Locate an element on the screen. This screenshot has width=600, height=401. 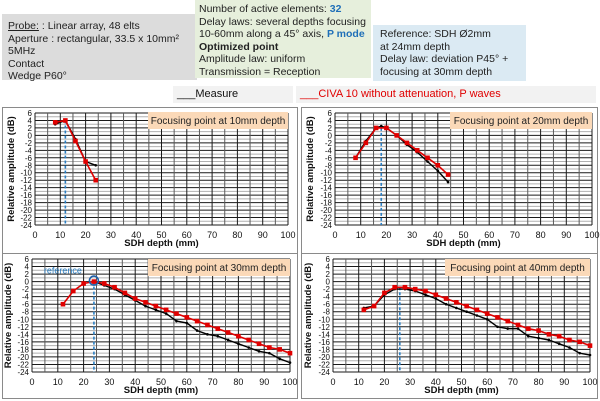
y-tick-label: 6 is located at coordinates (330, 113).